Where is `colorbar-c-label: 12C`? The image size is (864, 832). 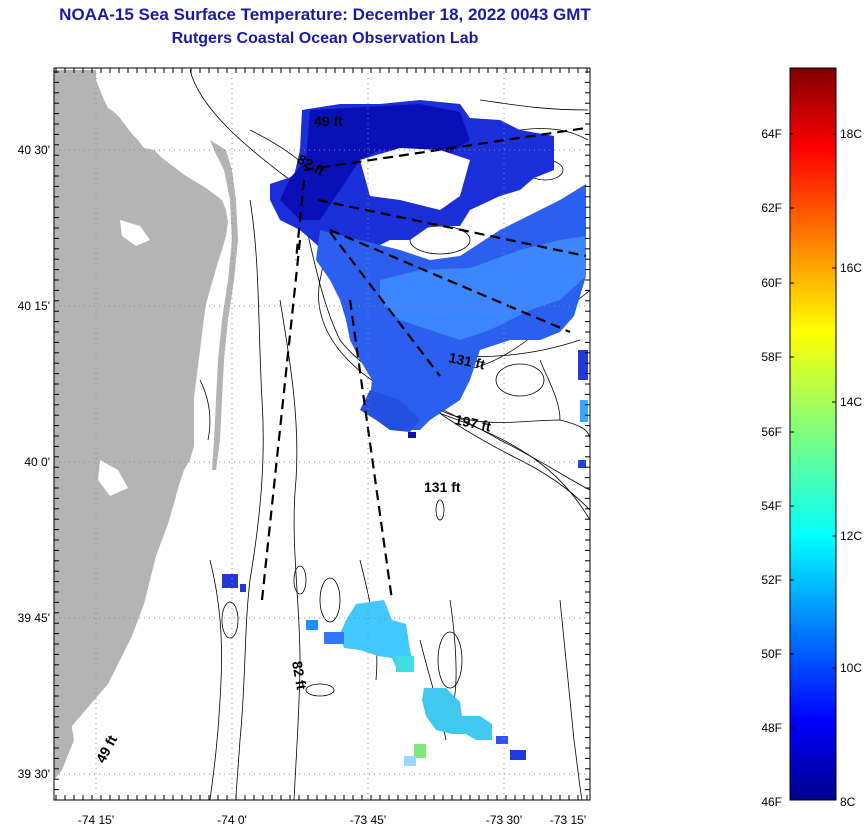 colorbar-c-label: 12C is located at coordinates (851, 536).